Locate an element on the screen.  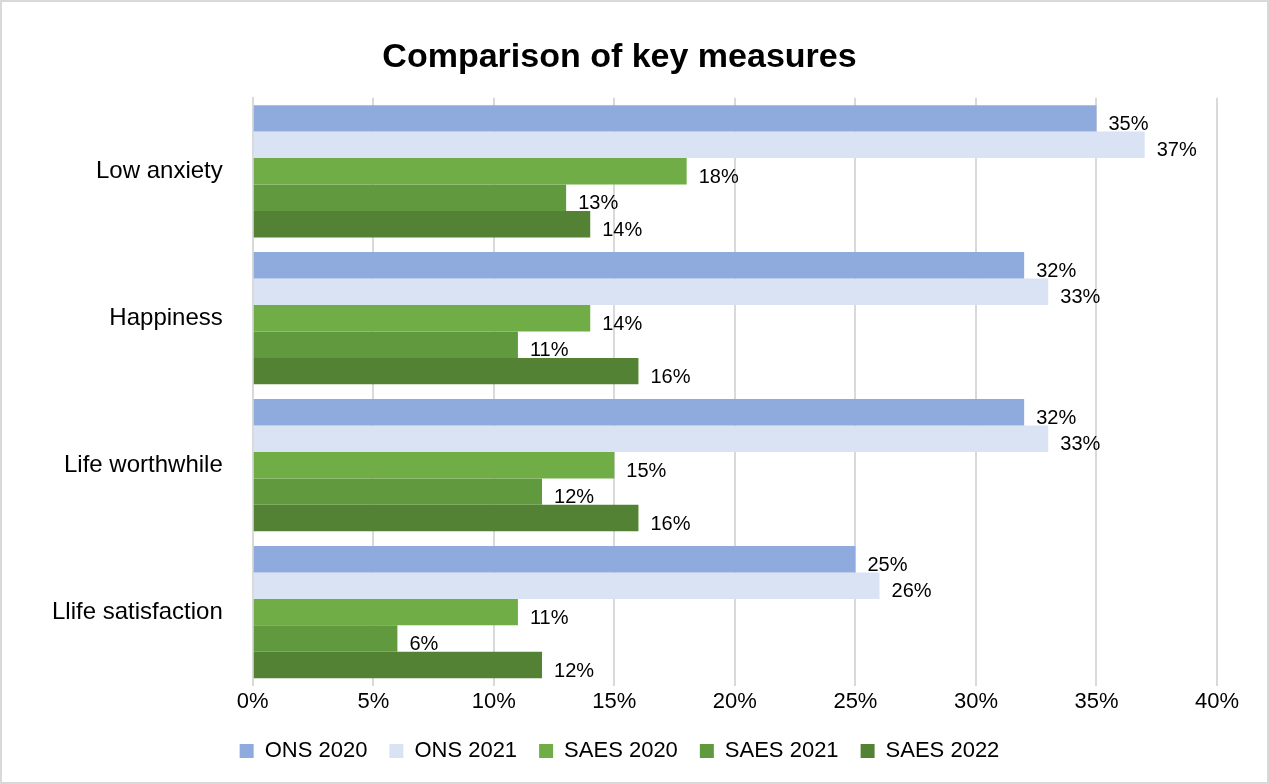
legend-label: SAES 2021 is located at coordinates (781, 750).